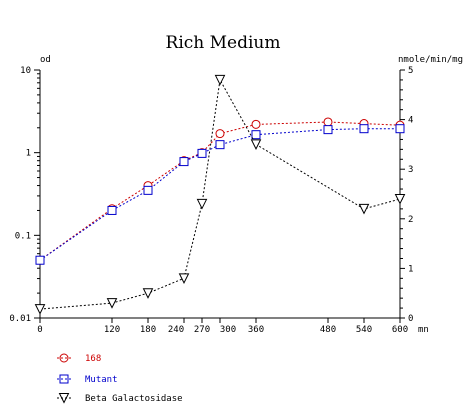  I want to click on y-right-tick-label: 2, so click(410, 220).